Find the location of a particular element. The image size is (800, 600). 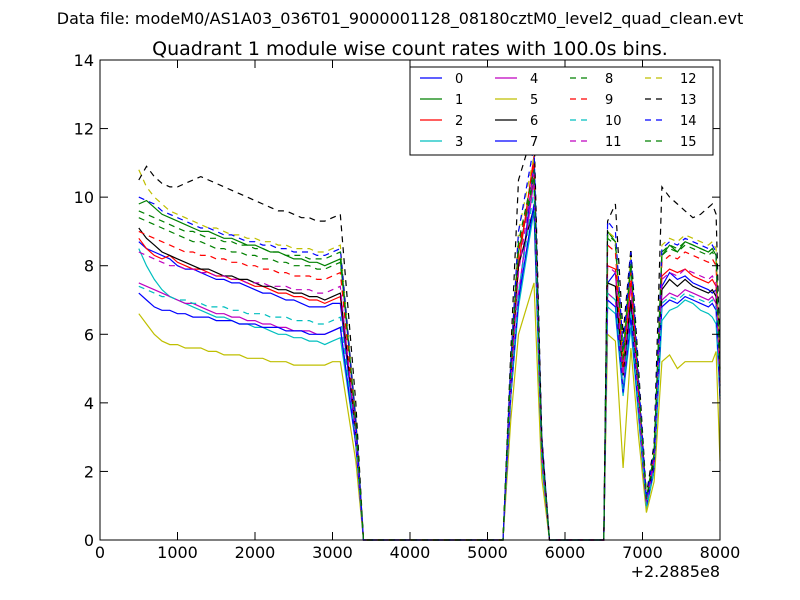

x-axis-offset-label: +2.2885e8 is located at coordinates (675, 571).